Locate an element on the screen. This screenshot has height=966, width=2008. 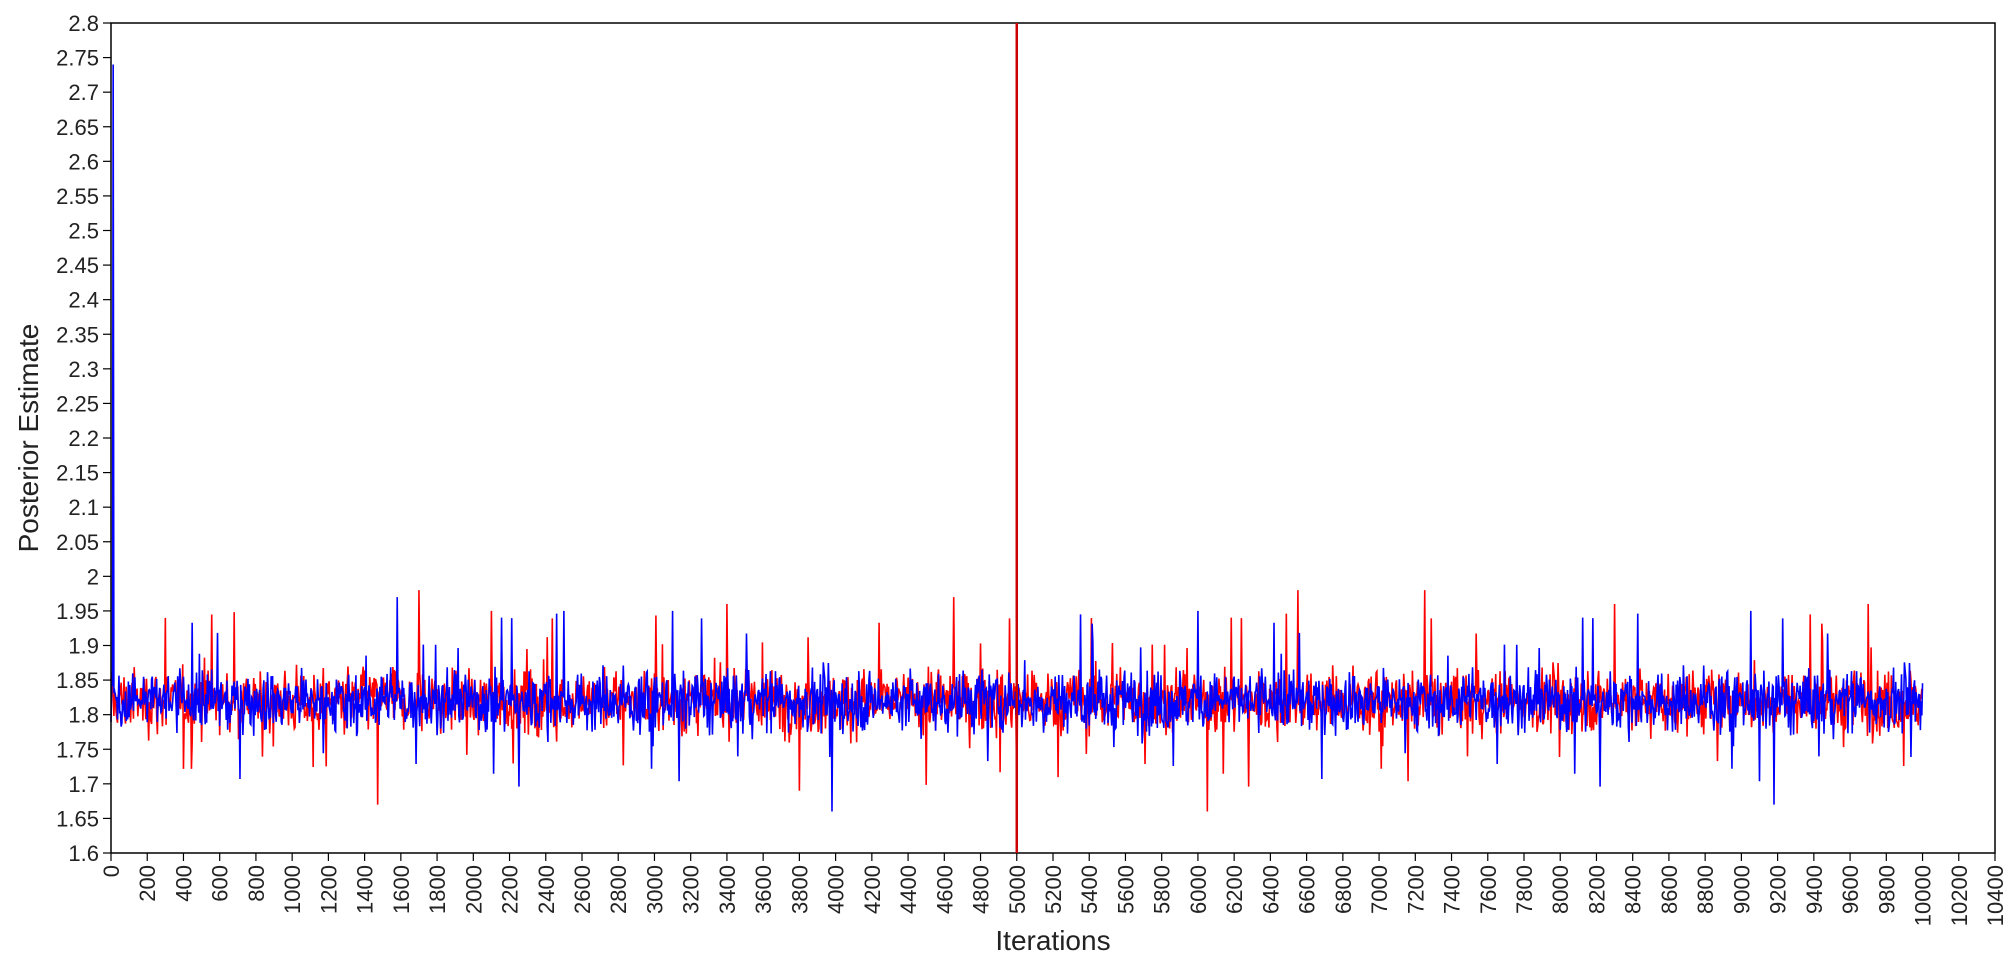
y-tick-label: 2.35 is located at coordinates (77, 334).